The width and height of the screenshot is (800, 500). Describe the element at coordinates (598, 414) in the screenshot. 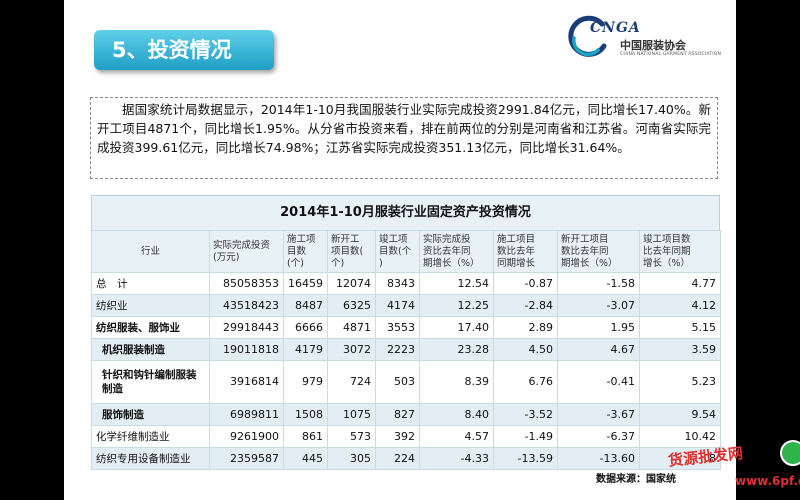

I see `table-cell: -3.67` at that location.